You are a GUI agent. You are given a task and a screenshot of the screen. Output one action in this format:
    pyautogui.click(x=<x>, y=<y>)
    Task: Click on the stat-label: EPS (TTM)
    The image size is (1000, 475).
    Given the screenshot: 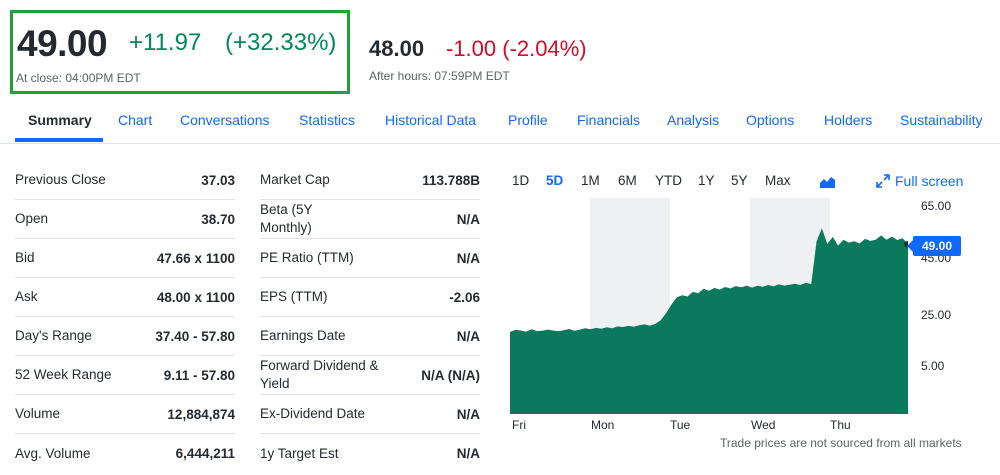 What is the action you would take?
    pyautogui.click(x=294, y=296)
    